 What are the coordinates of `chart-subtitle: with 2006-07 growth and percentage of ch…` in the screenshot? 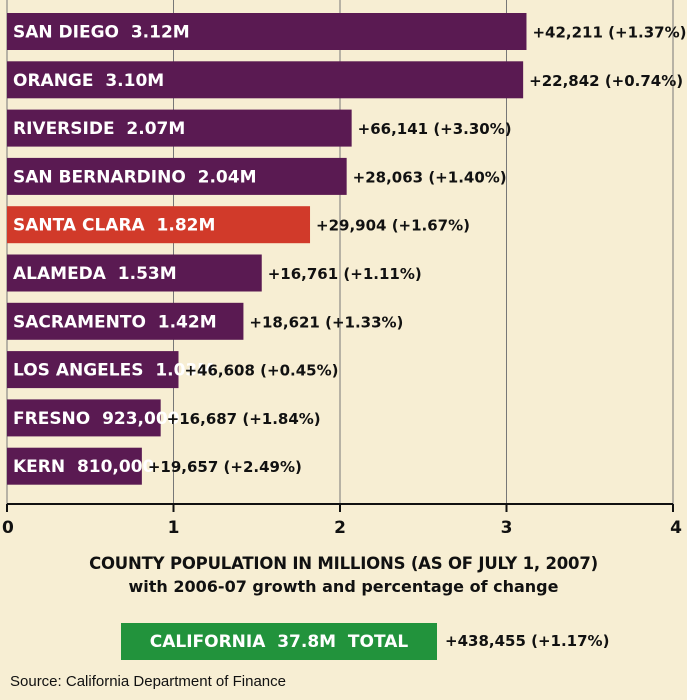 It's located at (343, 586).